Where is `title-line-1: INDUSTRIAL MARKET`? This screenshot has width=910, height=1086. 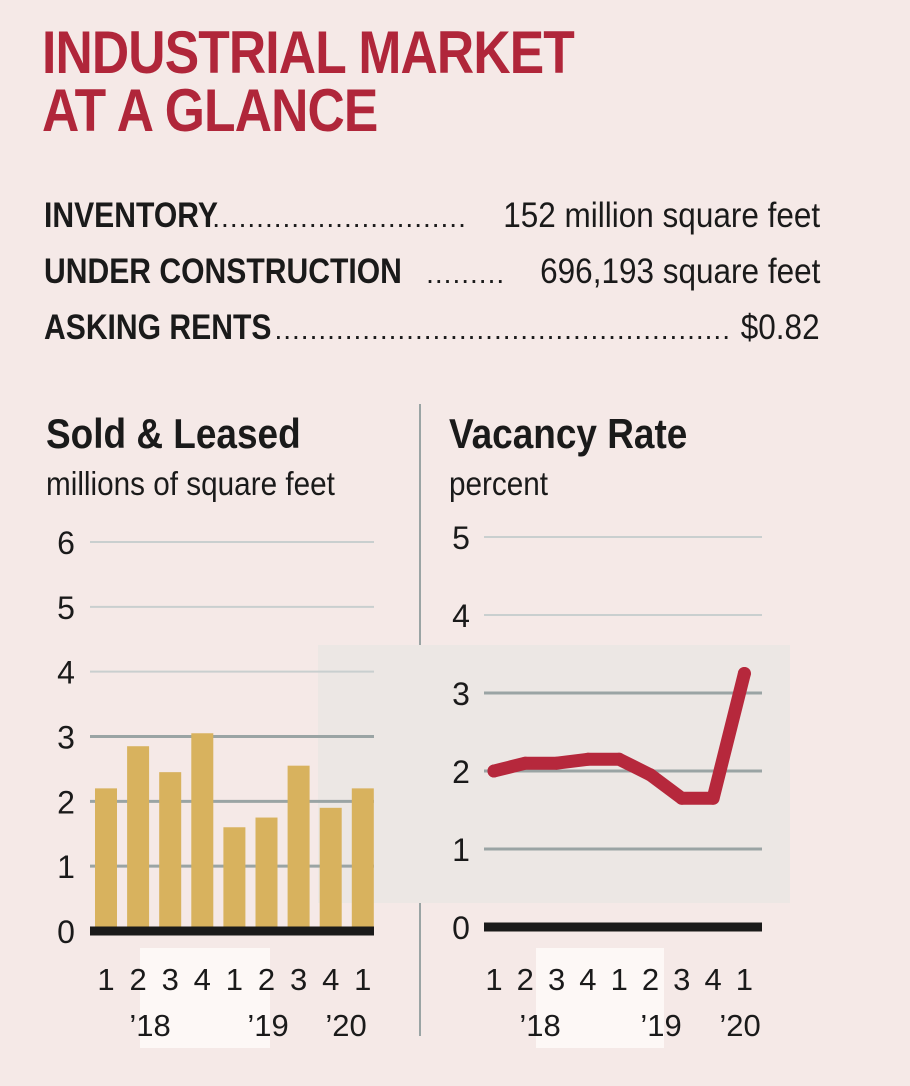
title-line-1: INDUSTRIAL MARKET is located at coordinates (308, 52).